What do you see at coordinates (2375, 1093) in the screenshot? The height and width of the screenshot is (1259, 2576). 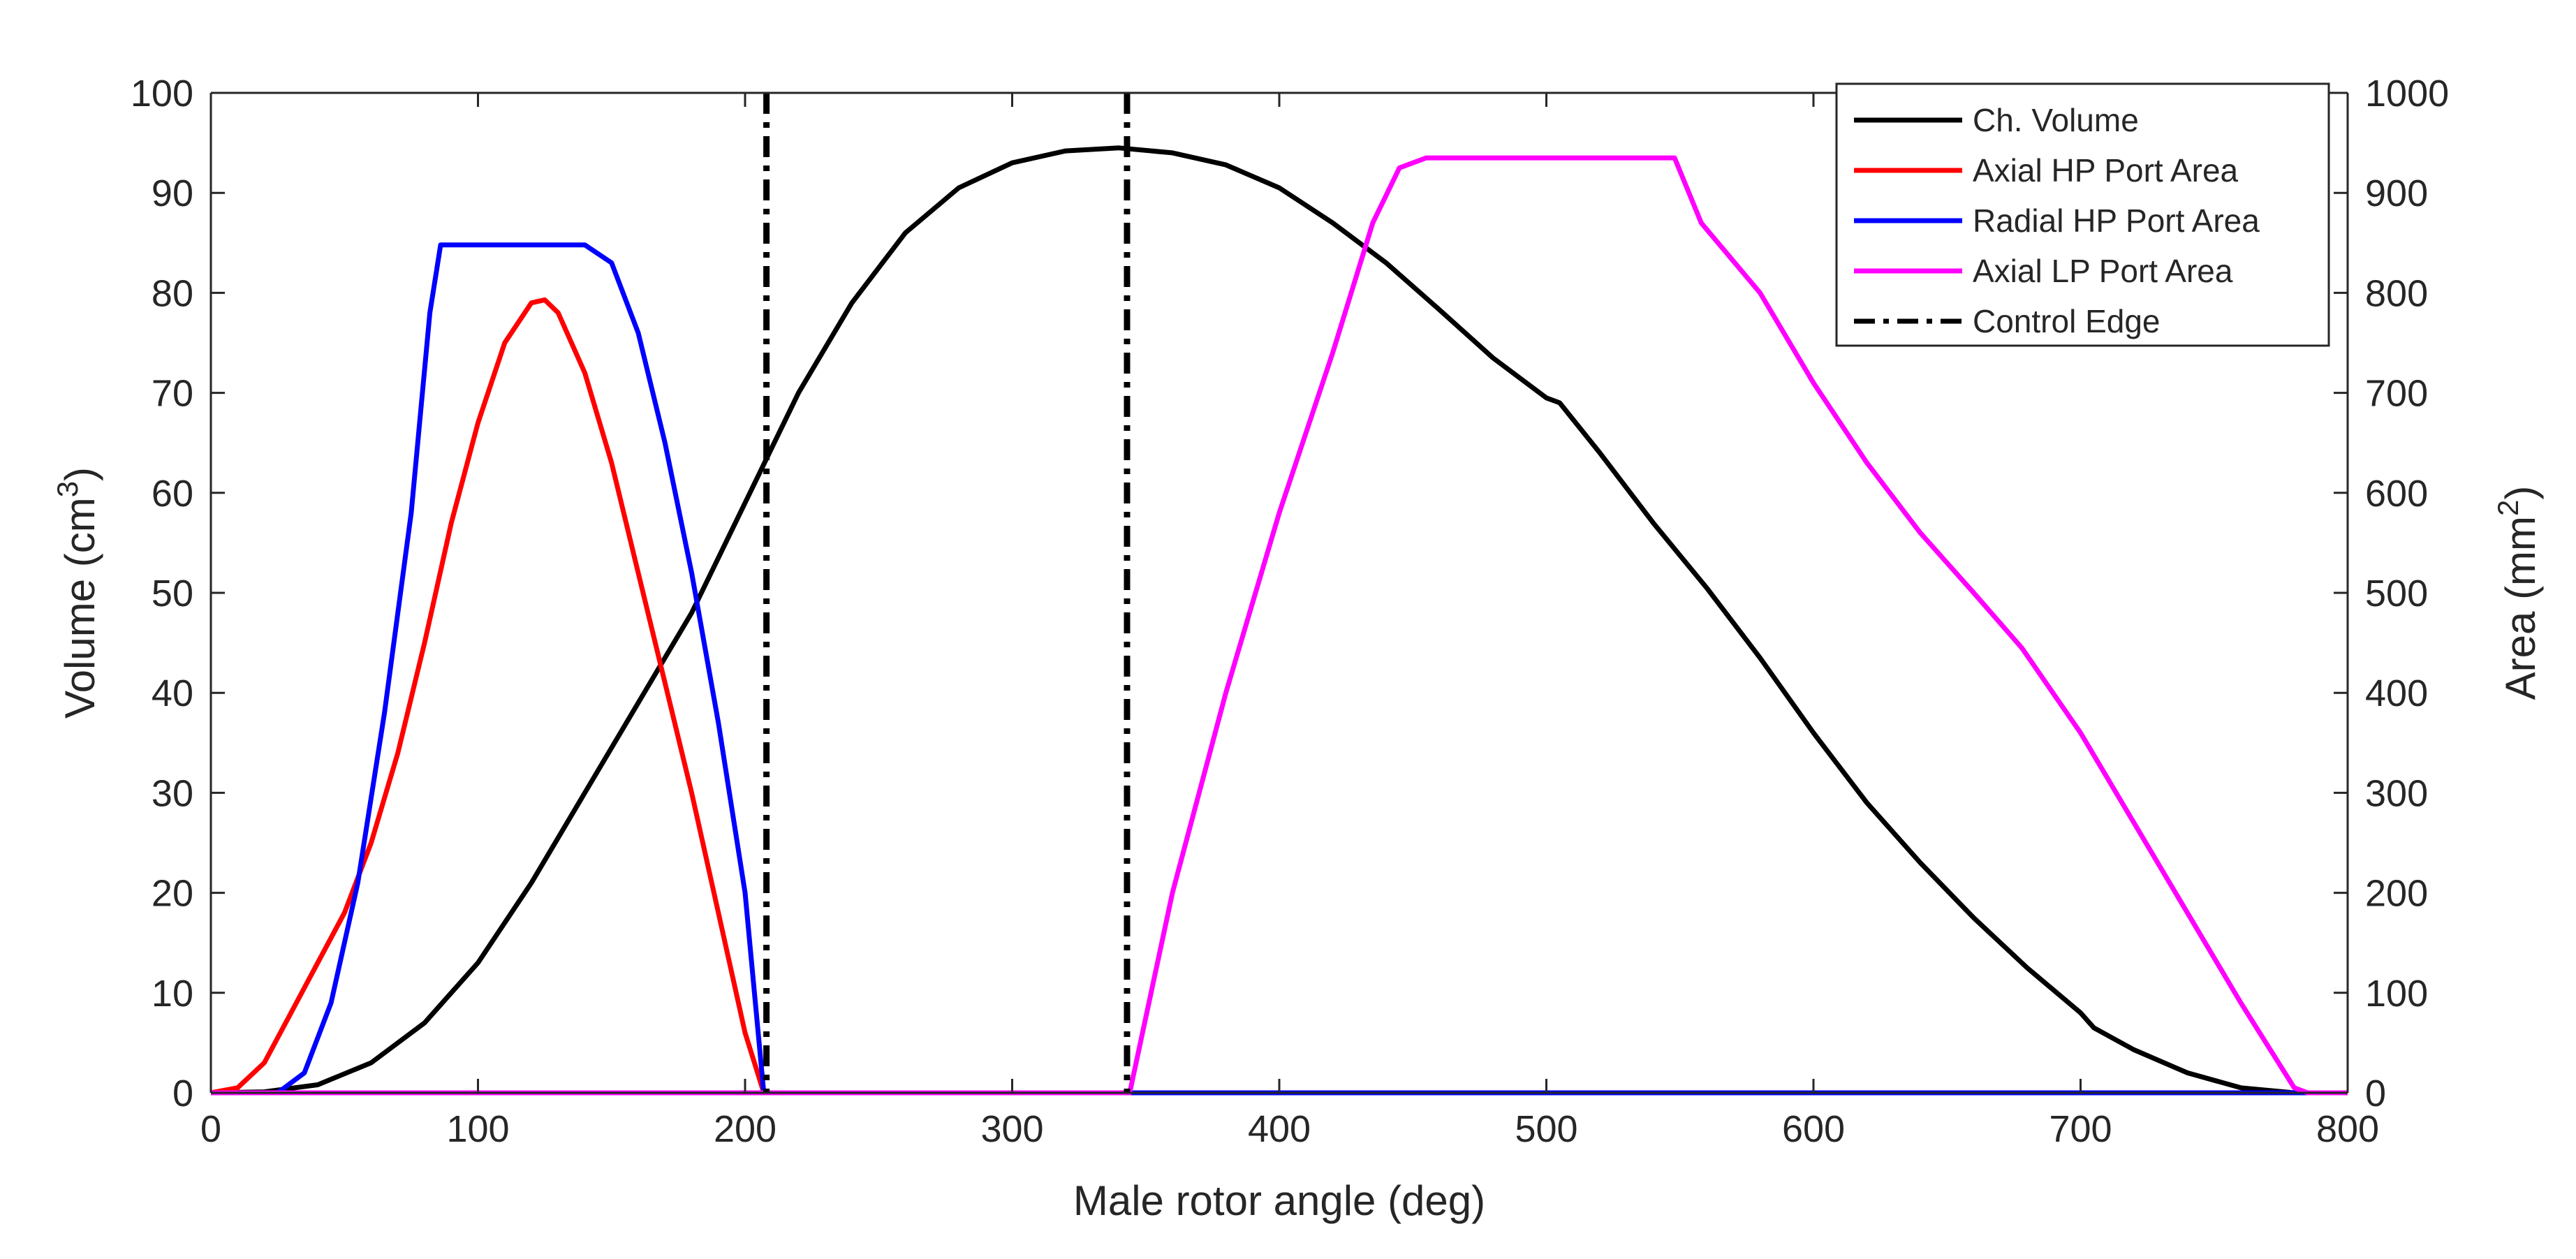 I see `y-right-tick-label: 0` at bounding box center [2375, 1093].